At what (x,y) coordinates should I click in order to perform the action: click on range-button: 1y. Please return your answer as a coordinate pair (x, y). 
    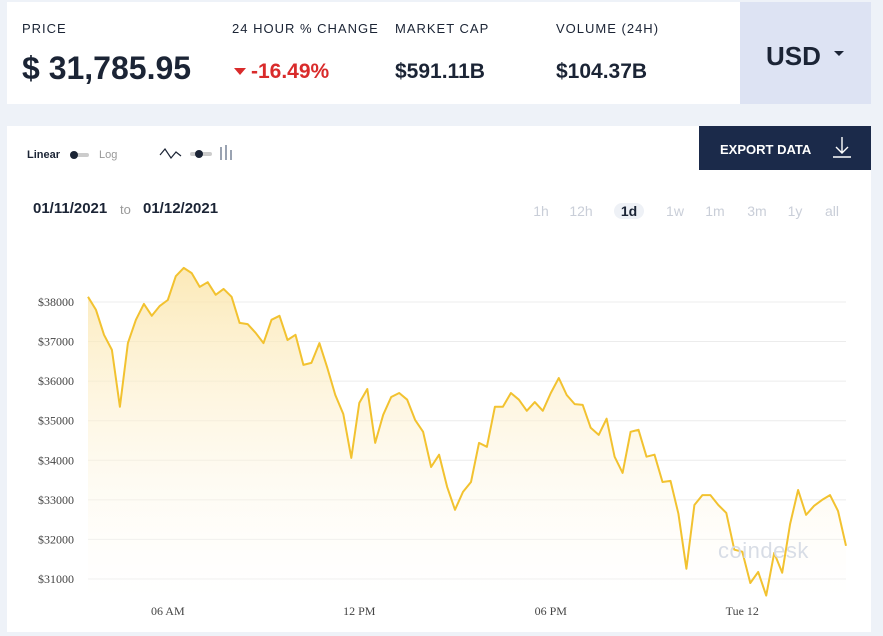
    Looking at the image, I should click on (795, 211).